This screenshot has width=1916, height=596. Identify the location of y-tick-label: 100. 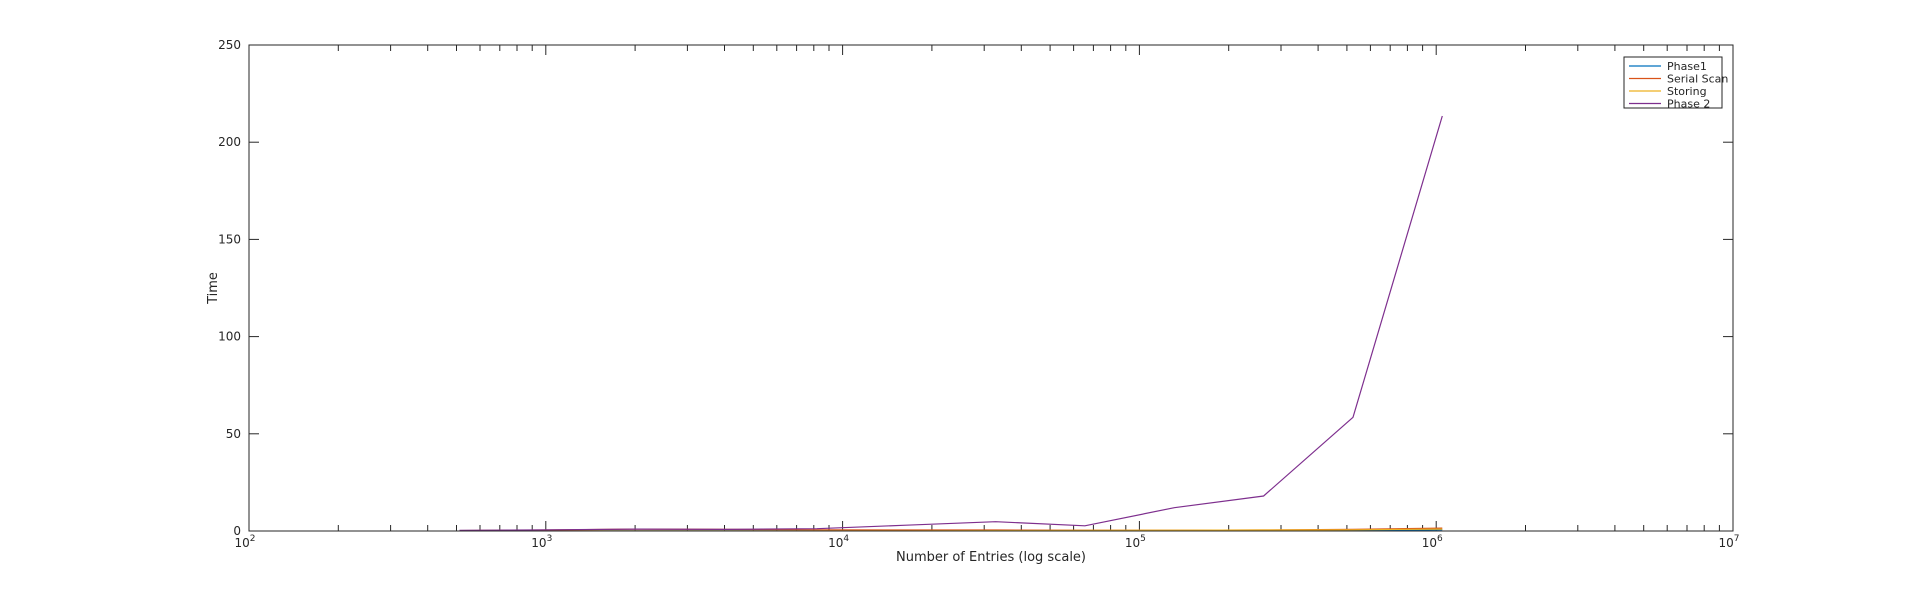
(229, 337).